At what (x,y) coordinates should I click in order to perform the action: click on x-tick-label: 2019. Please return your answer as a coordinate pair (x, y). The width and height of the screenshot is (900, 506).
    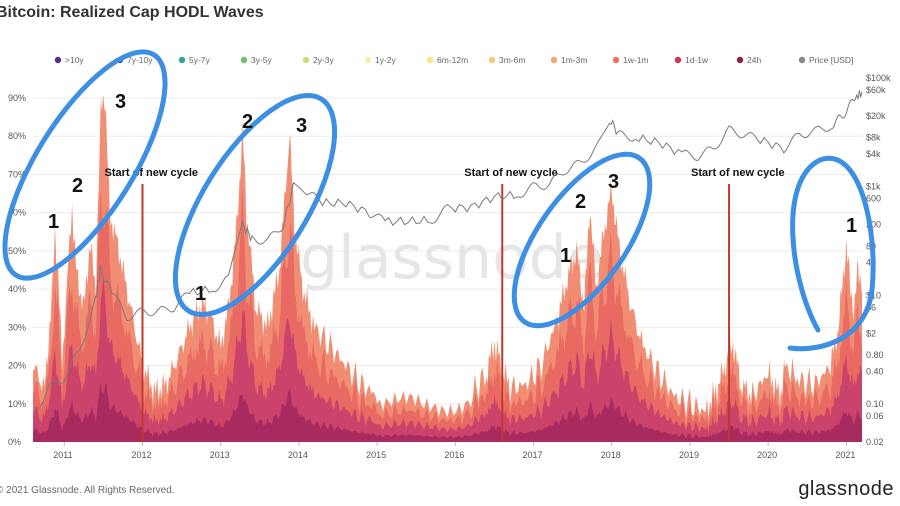
    Looking at the image, I should click on (689, 455).